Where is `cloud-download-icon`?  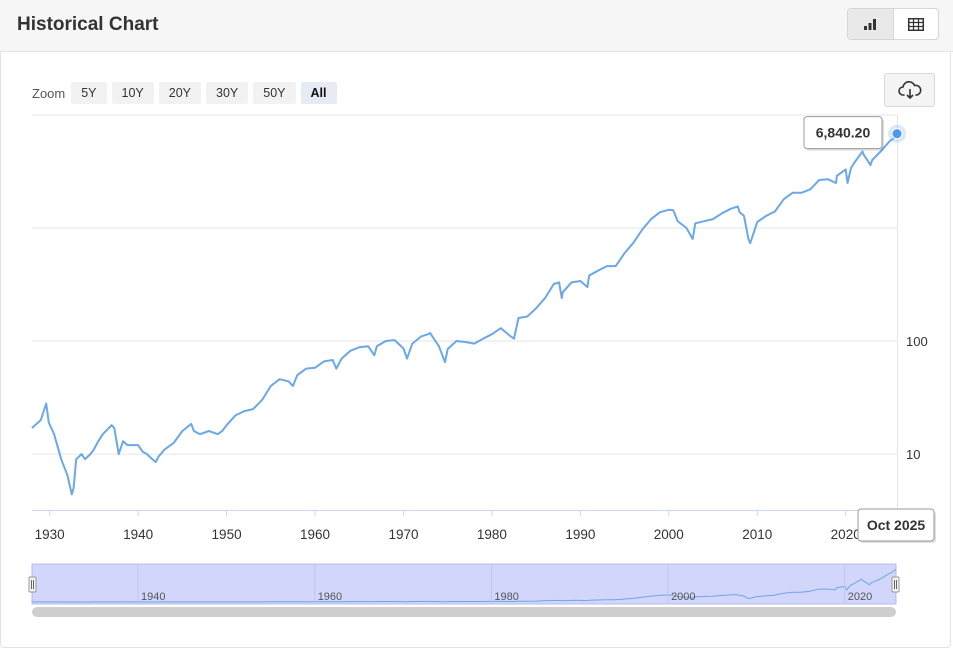 cloud-download-icon is located at coordinates (909, 90).